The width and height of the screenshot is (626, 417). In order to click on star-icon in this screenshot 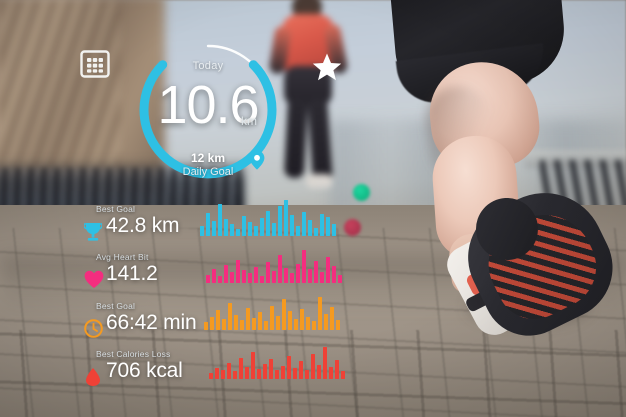, I will do `click(327, 67)`.